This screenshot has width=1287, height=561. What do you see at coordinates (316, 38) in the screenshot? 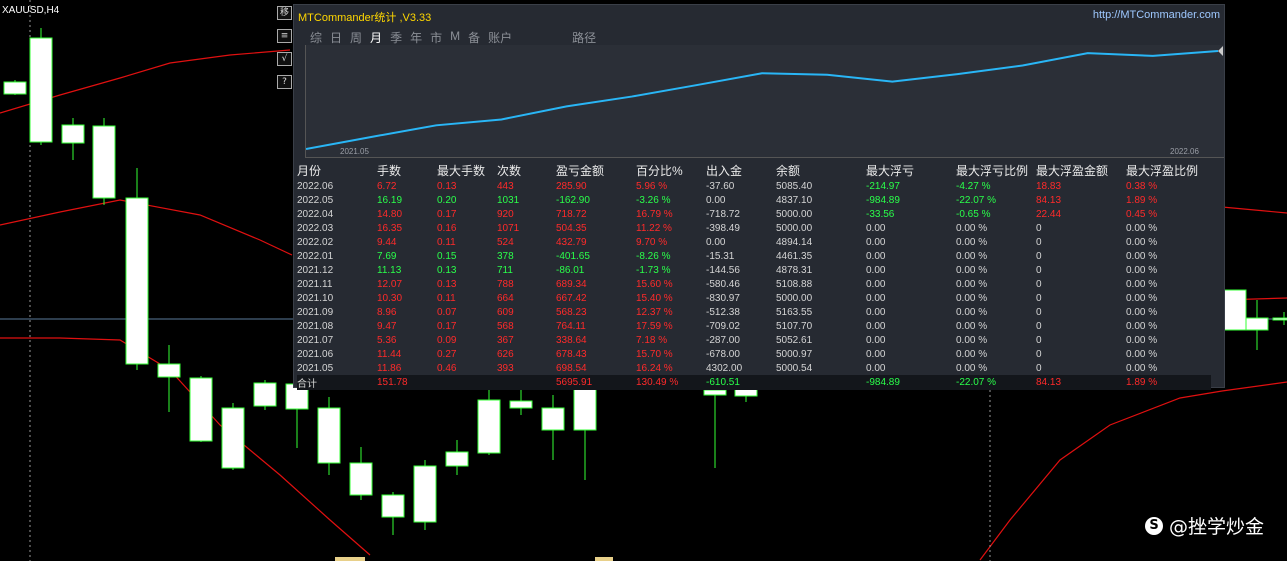
I see `tab-summary: 综` at bounding box center [316, 38].